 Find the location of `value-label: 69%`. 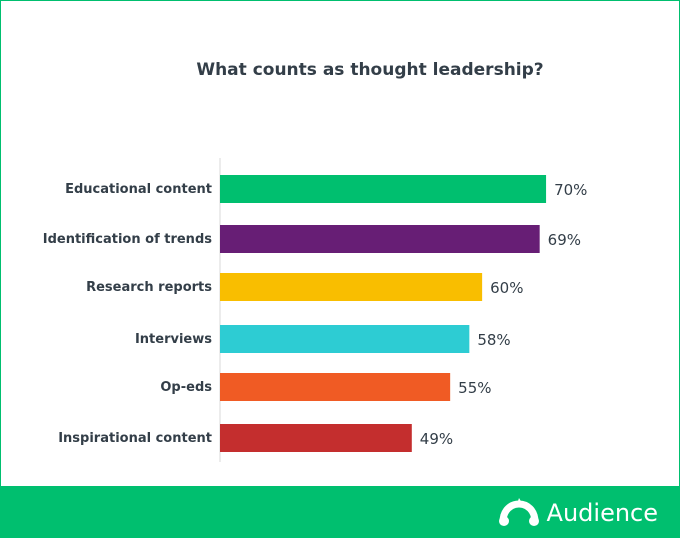

value-label: 69% is located at coordinates (564, 240).